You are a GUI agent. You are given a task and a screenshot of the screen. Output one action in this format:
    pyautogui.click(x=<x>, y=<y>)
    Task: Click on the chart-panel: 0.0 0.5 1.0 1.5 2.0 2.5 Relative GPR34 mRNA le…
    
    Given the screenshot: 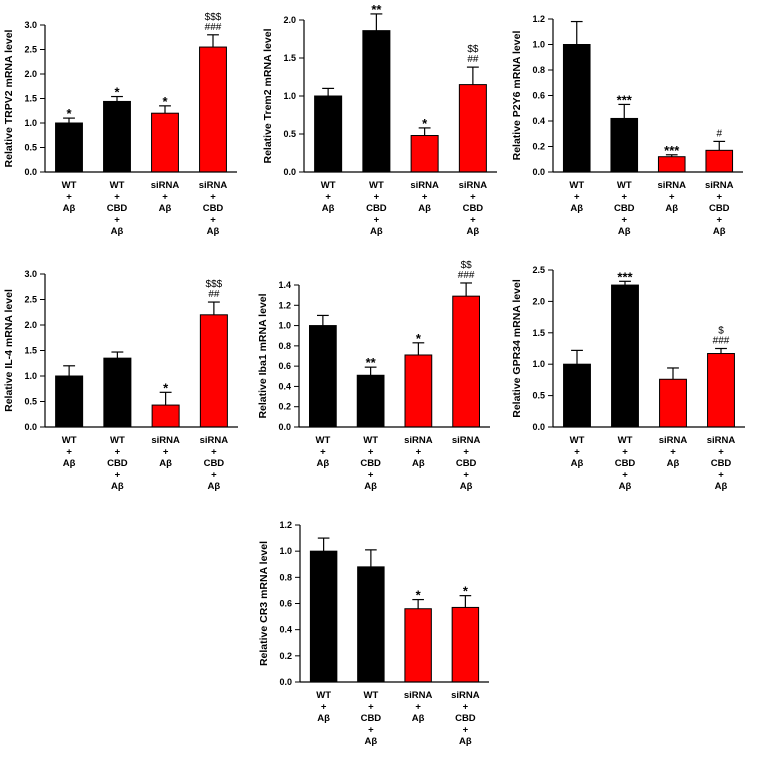 What is the action you would take?
    pyautogui.click(x=628, y=378)
    